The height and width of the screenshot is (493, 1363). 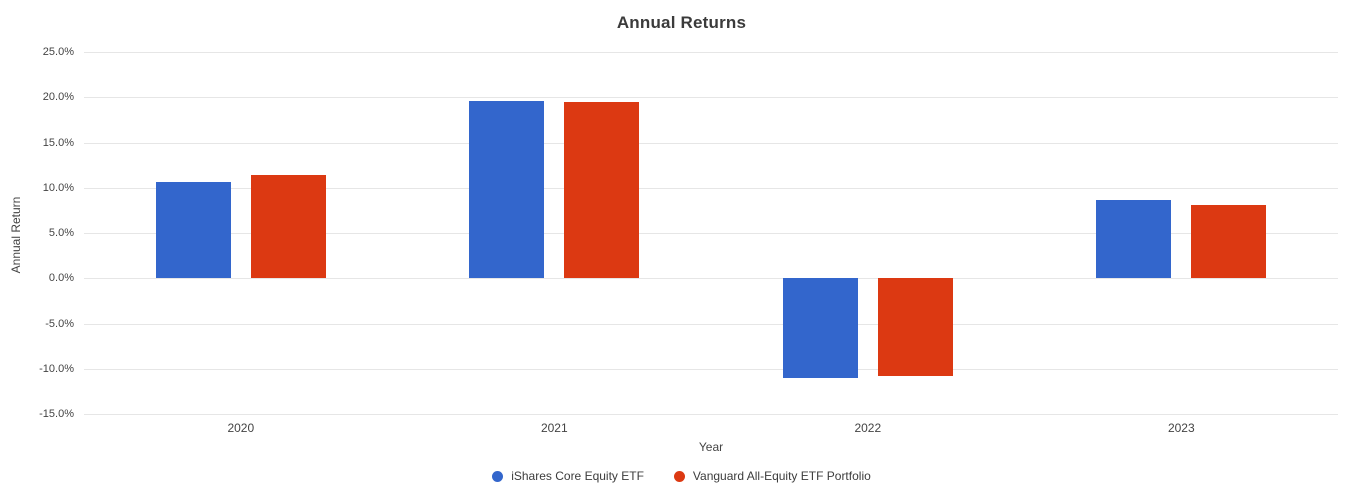 What do you see at coordinates (61, 278) in the screenshot?
I see `y-axis-tick-label: 0.0%` at bounding box center [61, 278].